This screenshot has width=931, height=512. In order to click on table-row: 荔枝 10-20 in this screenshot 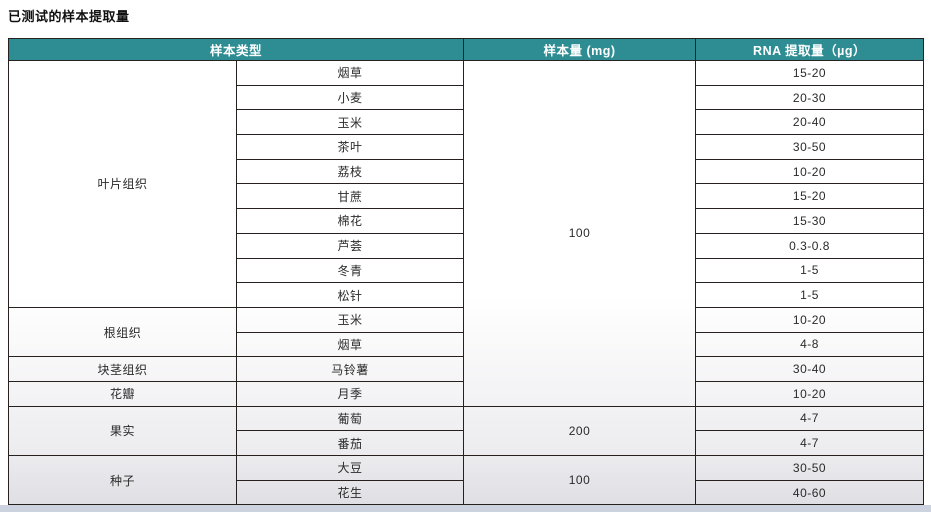, I will do `click(467, 171)`.